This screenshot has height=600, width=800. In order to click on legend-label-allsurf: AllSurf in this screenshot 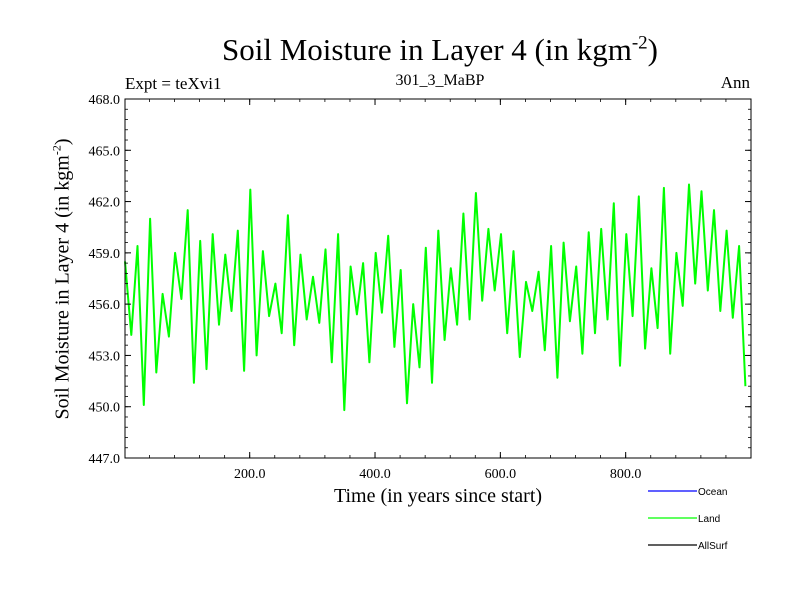, I will do `click(713, 546)`.